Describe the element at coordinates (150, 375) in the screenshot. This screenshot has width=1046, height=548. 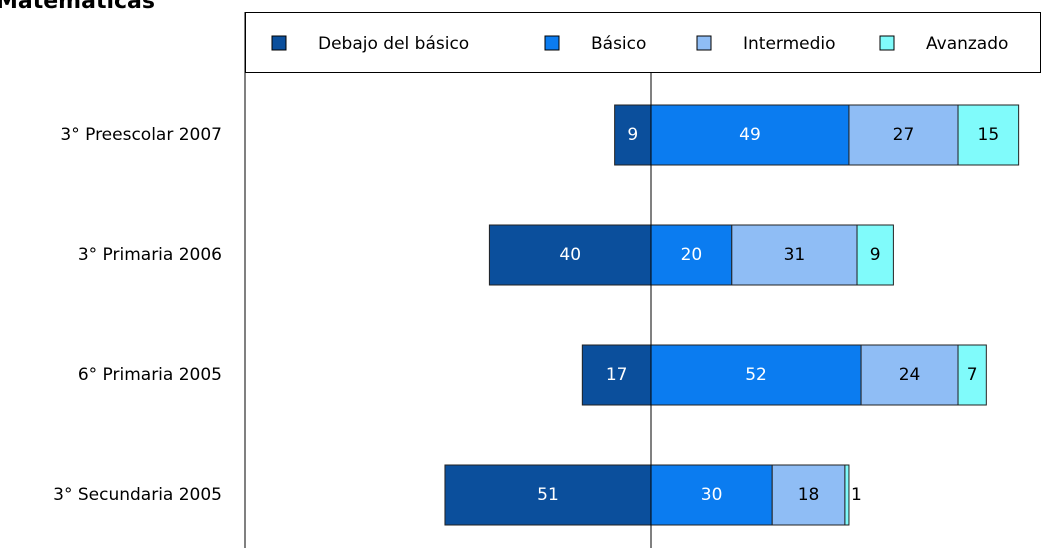
I see `category-label: 6° Primaria 2005` at that location.